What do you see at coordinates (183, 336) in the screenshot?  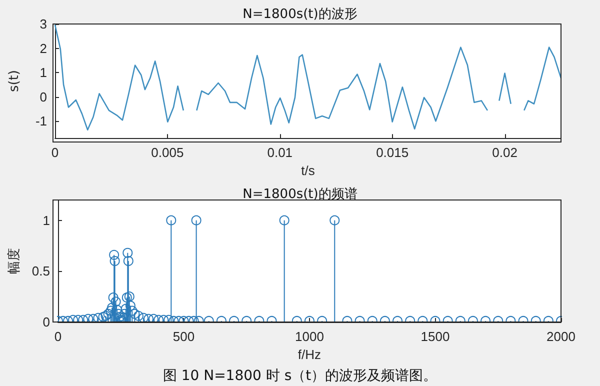 I see `x-tick-label: 500` at bounding box center [183, 336].